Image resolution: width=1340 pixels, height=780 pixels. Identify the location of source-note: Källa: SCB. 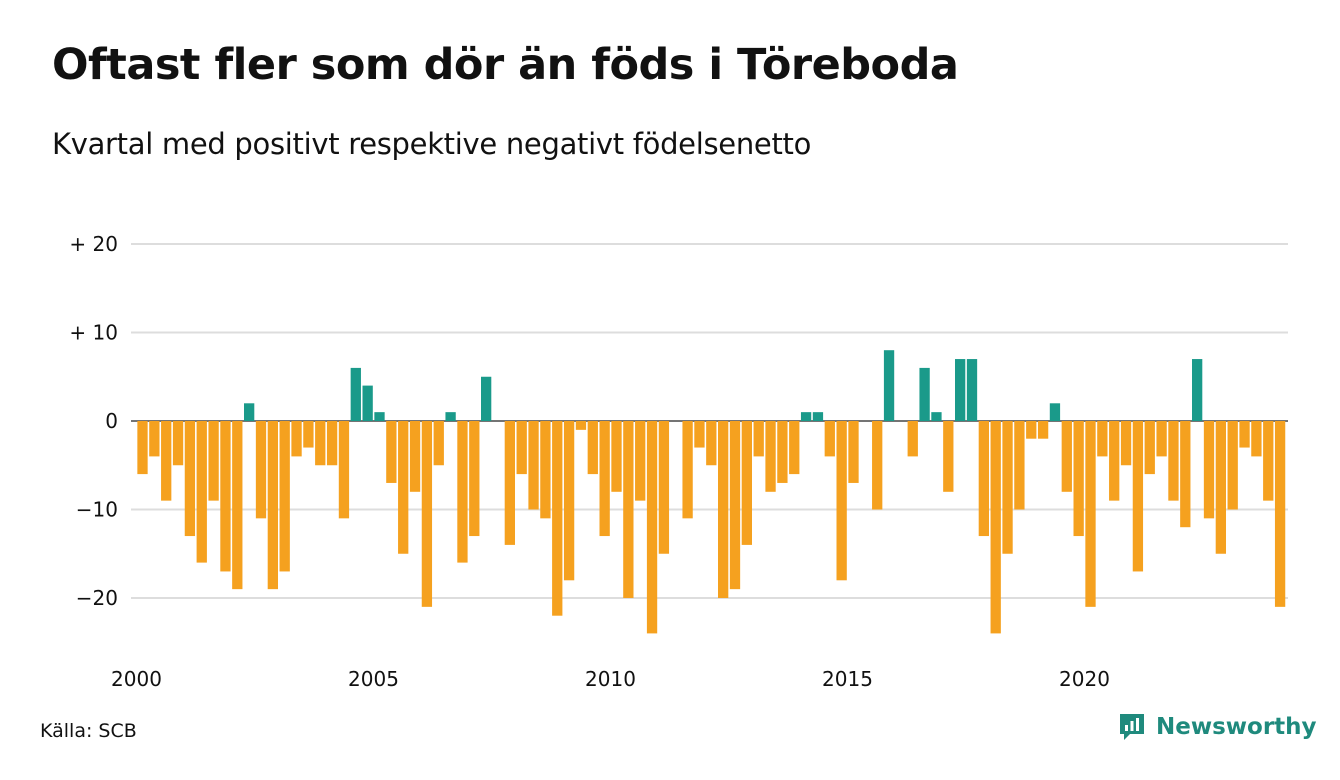
(88, 731).